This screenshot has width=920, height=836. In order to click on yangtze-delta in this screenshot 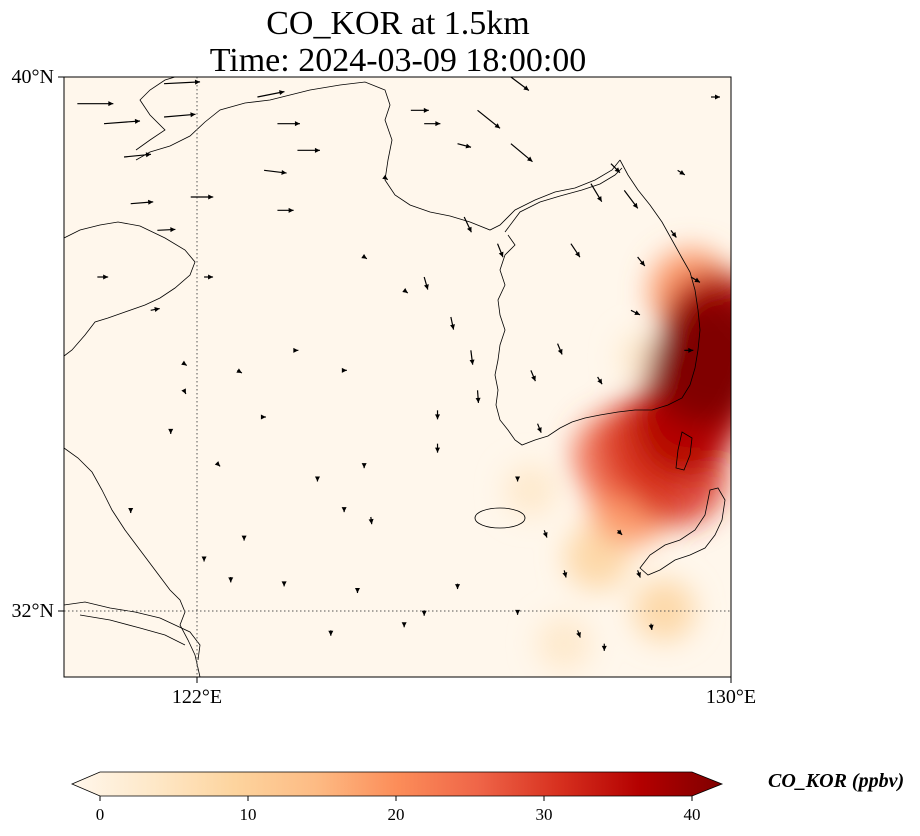, I will do `click(132, 631)`.